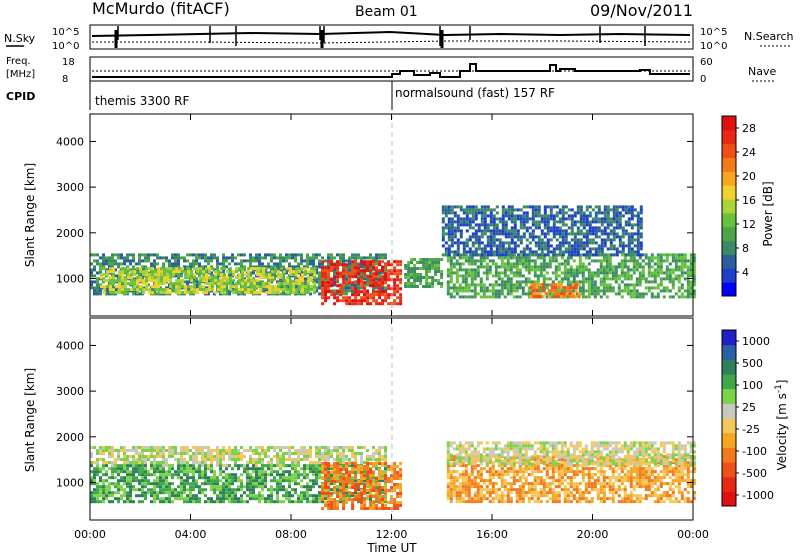  Describe the element at coordinates (781, 425) in the screenshot. I see `velocity-cbar-label: Velocity [m s-1]` at that location.